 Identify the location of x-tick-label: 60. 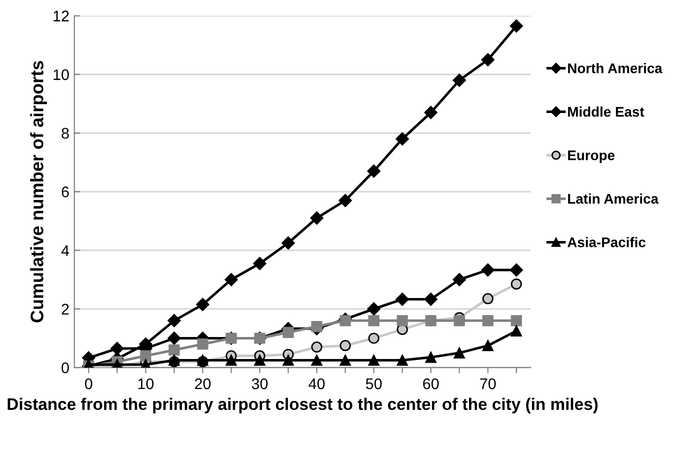
(431, 384).